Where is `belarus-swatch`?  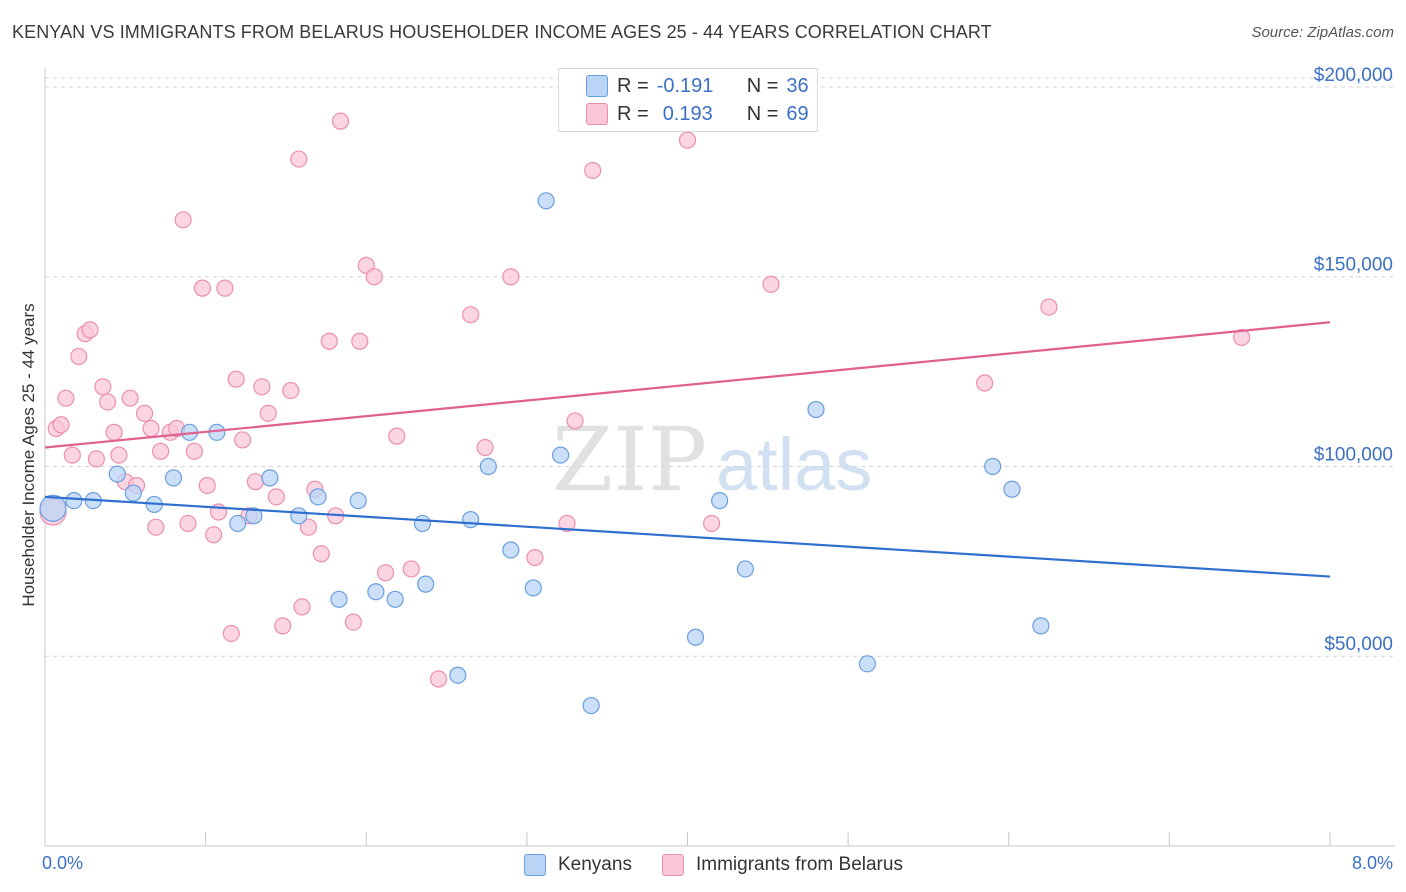 belarus-swatch is located at coordinates (673, 865).